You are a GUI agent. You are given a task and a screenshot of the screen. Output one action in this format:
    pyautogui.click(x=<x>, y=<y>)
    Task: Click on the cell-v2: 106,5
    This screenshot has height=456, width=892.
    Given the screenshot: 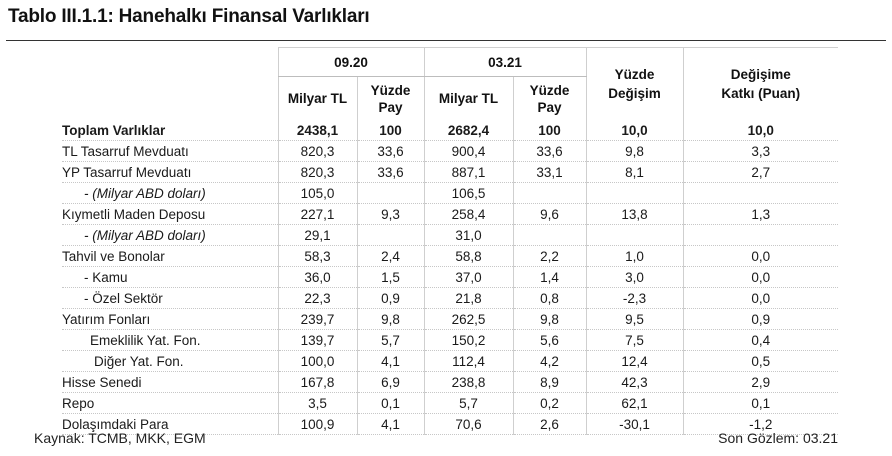 What is the action you would take?
    pyautogui.click(x=468, y=193)
    